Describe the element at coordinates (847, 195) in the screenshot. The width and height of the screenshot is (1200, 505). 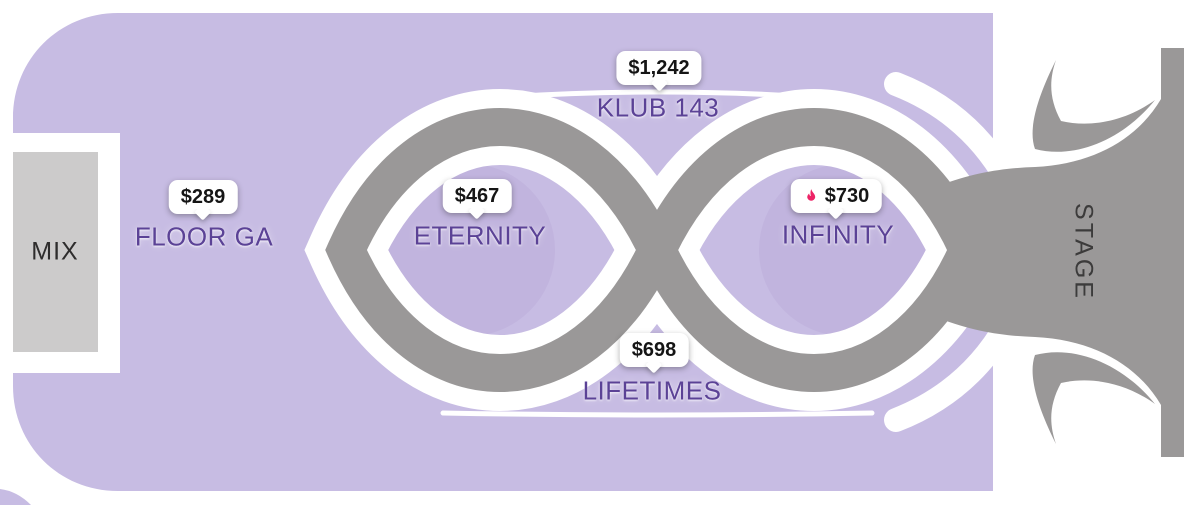
I see `price-infinity: $730` at that location.